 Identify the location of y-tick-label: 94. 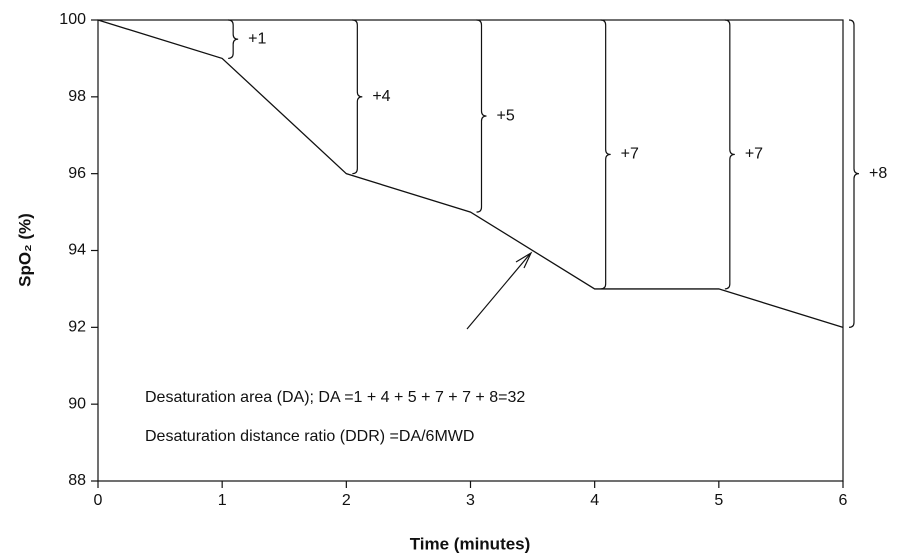
(77, 250).